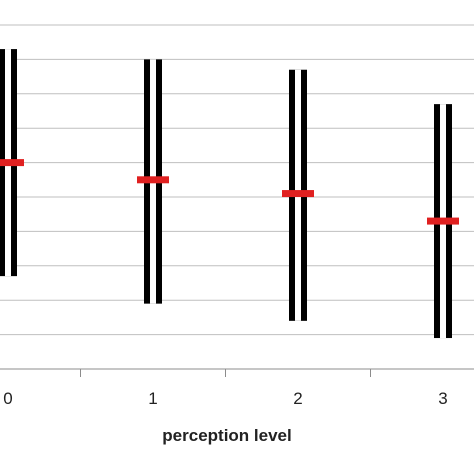  What do you see at coordinates (442, 398) in the screenshot?
I see `x-tick-label: 3` at bounding box center [442, 398].